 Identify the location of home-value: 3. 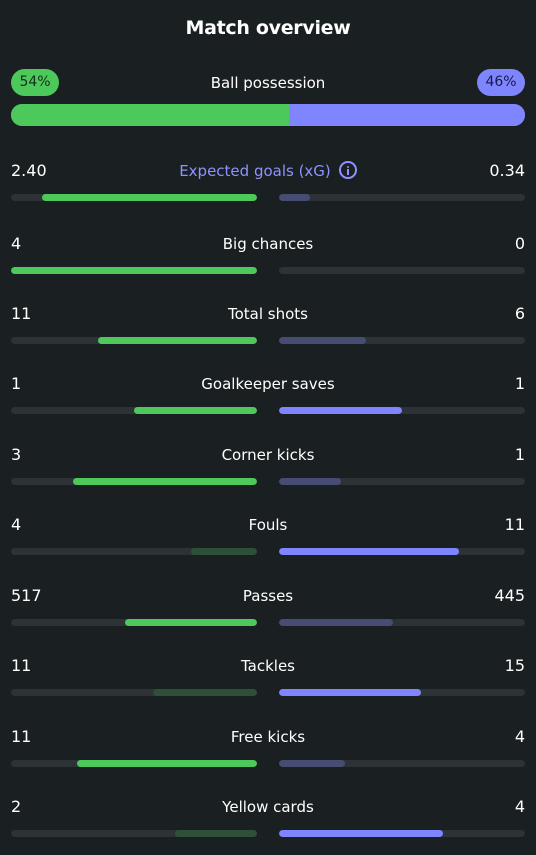
(16, 454).